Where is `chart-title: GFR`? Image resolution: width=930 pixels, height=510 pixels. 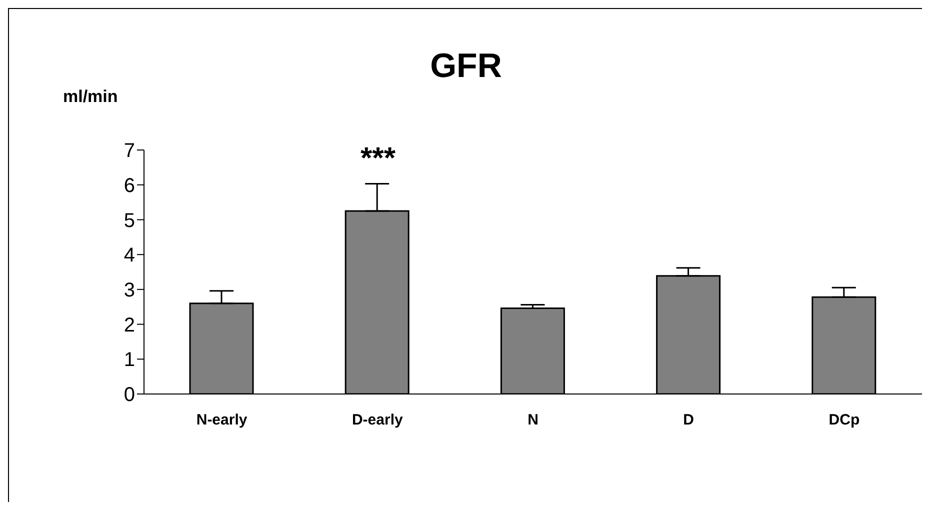 chart-title: GFR is located at coordinates (466, 66).